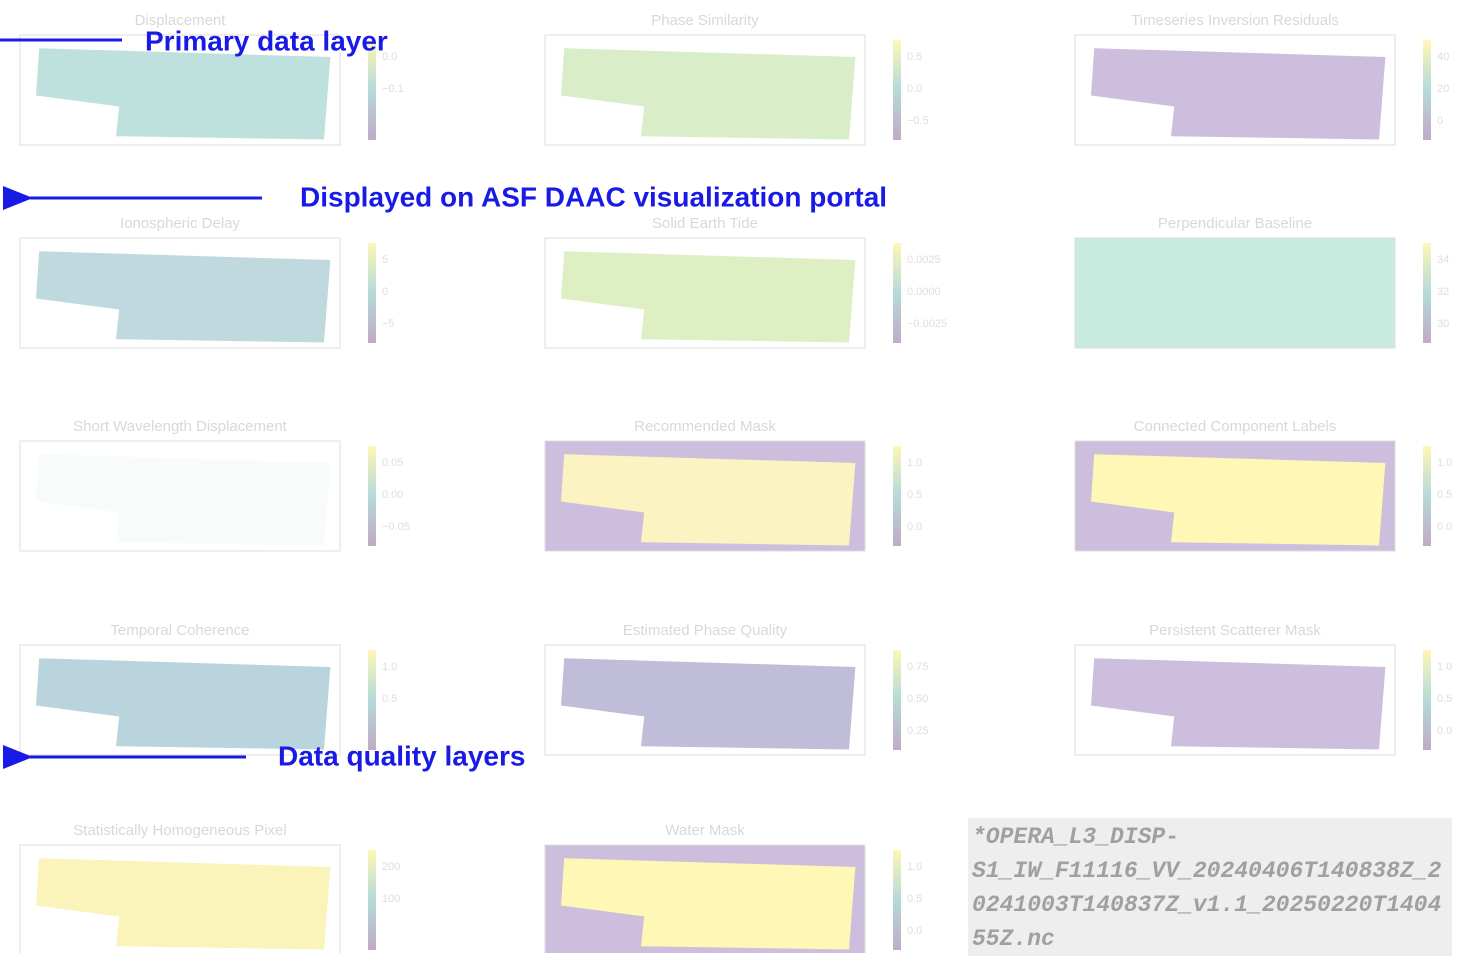 The image size is (1468, 956). Describe the element at coordinates (705, 630) in the screenshot. I see `panel-title: Estimated Phase Quality` at that location.